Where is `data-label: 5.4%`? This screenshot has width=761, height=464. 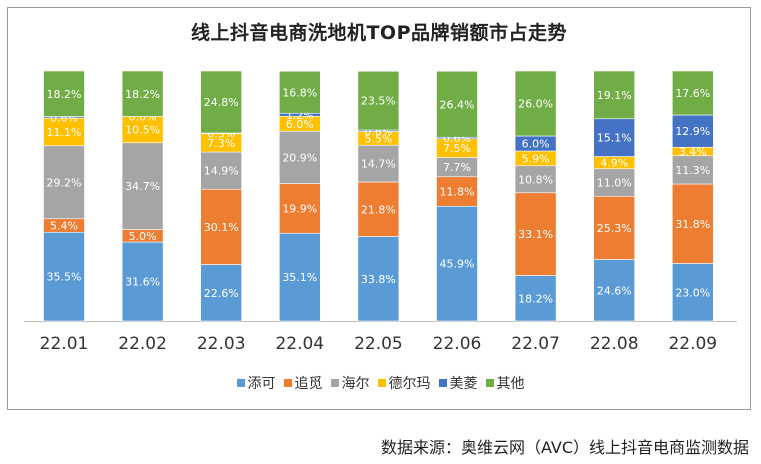 data-label: 5.4% is located at coordinates (64, 226).